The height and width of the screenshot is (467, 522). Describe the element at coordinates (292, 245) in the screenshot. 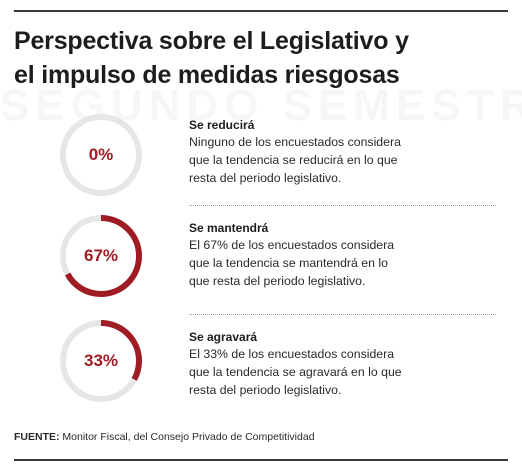

I see `description-line: El 67% de los encuestados considera` at that location.